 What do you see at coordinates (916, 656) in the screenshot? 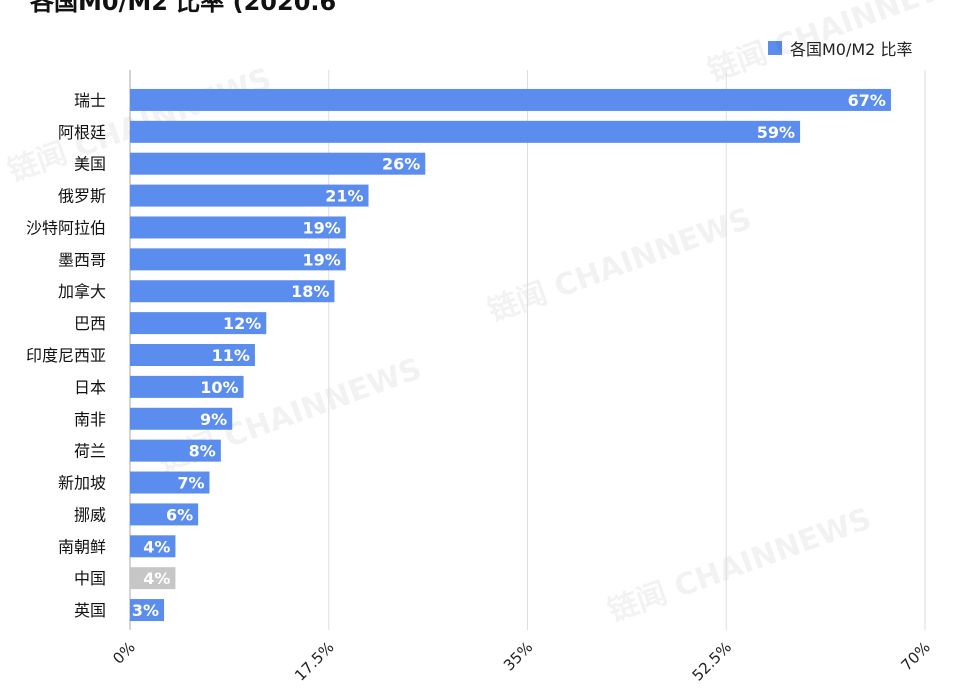
I see `x-tick-label: 70%` at bounding box center [916, 656].